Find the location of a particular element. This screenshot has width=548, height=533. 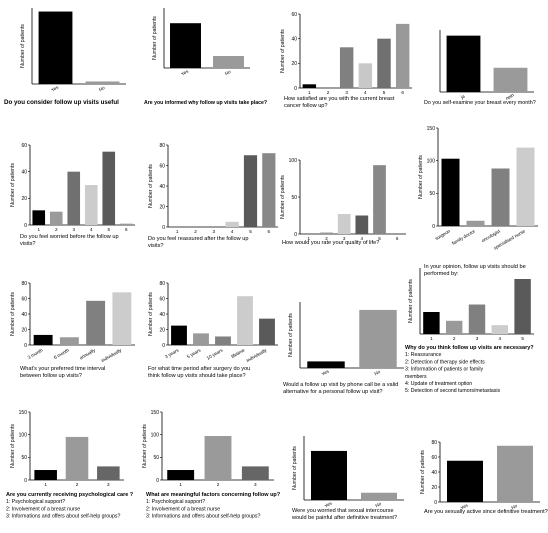

caption-line: visits? is located at coordinates (156, 246).